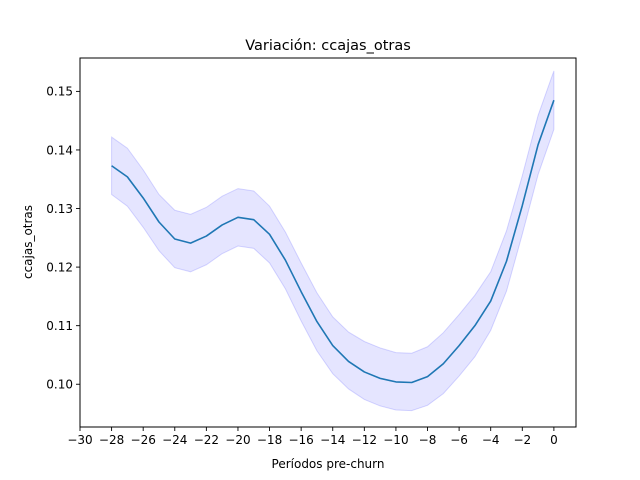 Image resolution: width=640 pixels, height=480 pixels. What do you see at coordinates (395, 440) in the screenshot?
I see `x-tick-label: −10` at bounding box center [395, 440].